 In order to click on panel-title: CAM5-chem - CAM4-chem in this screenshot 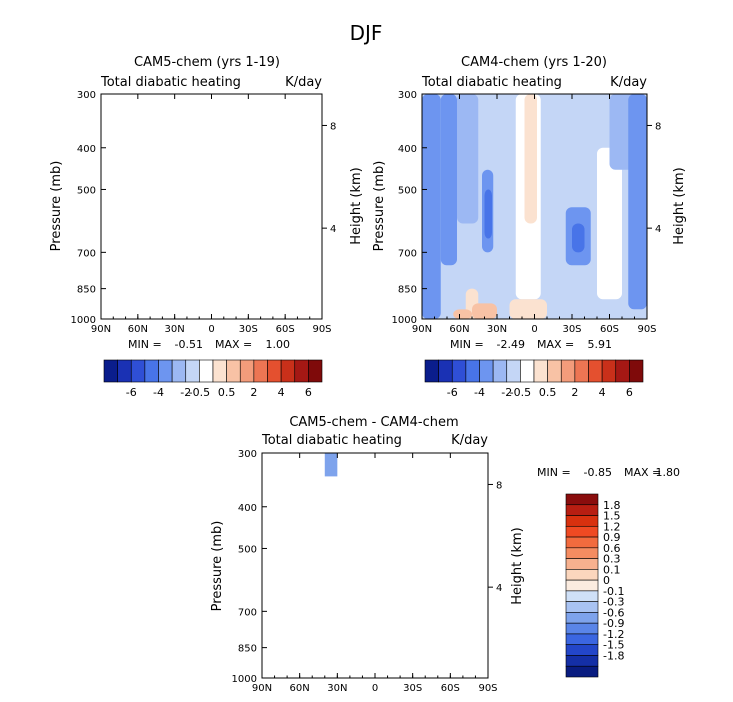, I will do `click(373, 422)`.